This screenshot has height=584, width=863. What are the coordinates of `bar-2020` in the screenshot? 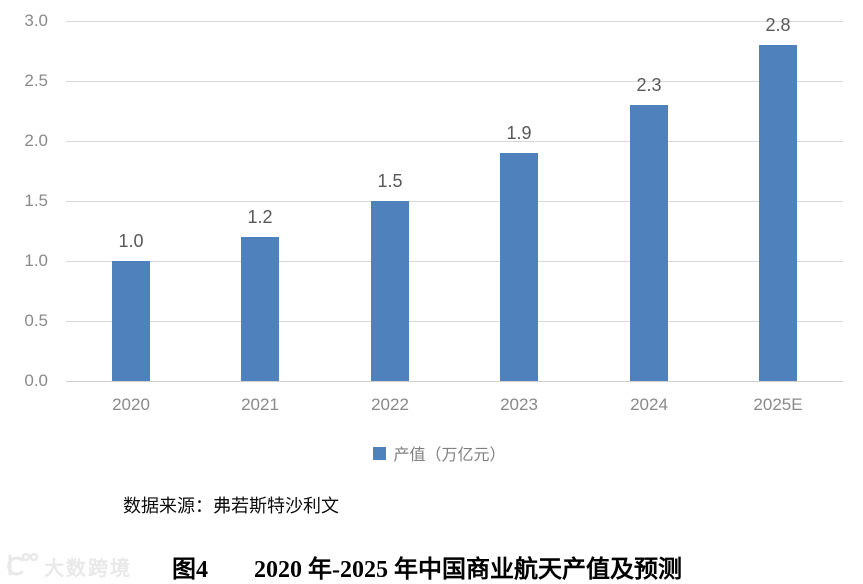 It's located at (131, 321).